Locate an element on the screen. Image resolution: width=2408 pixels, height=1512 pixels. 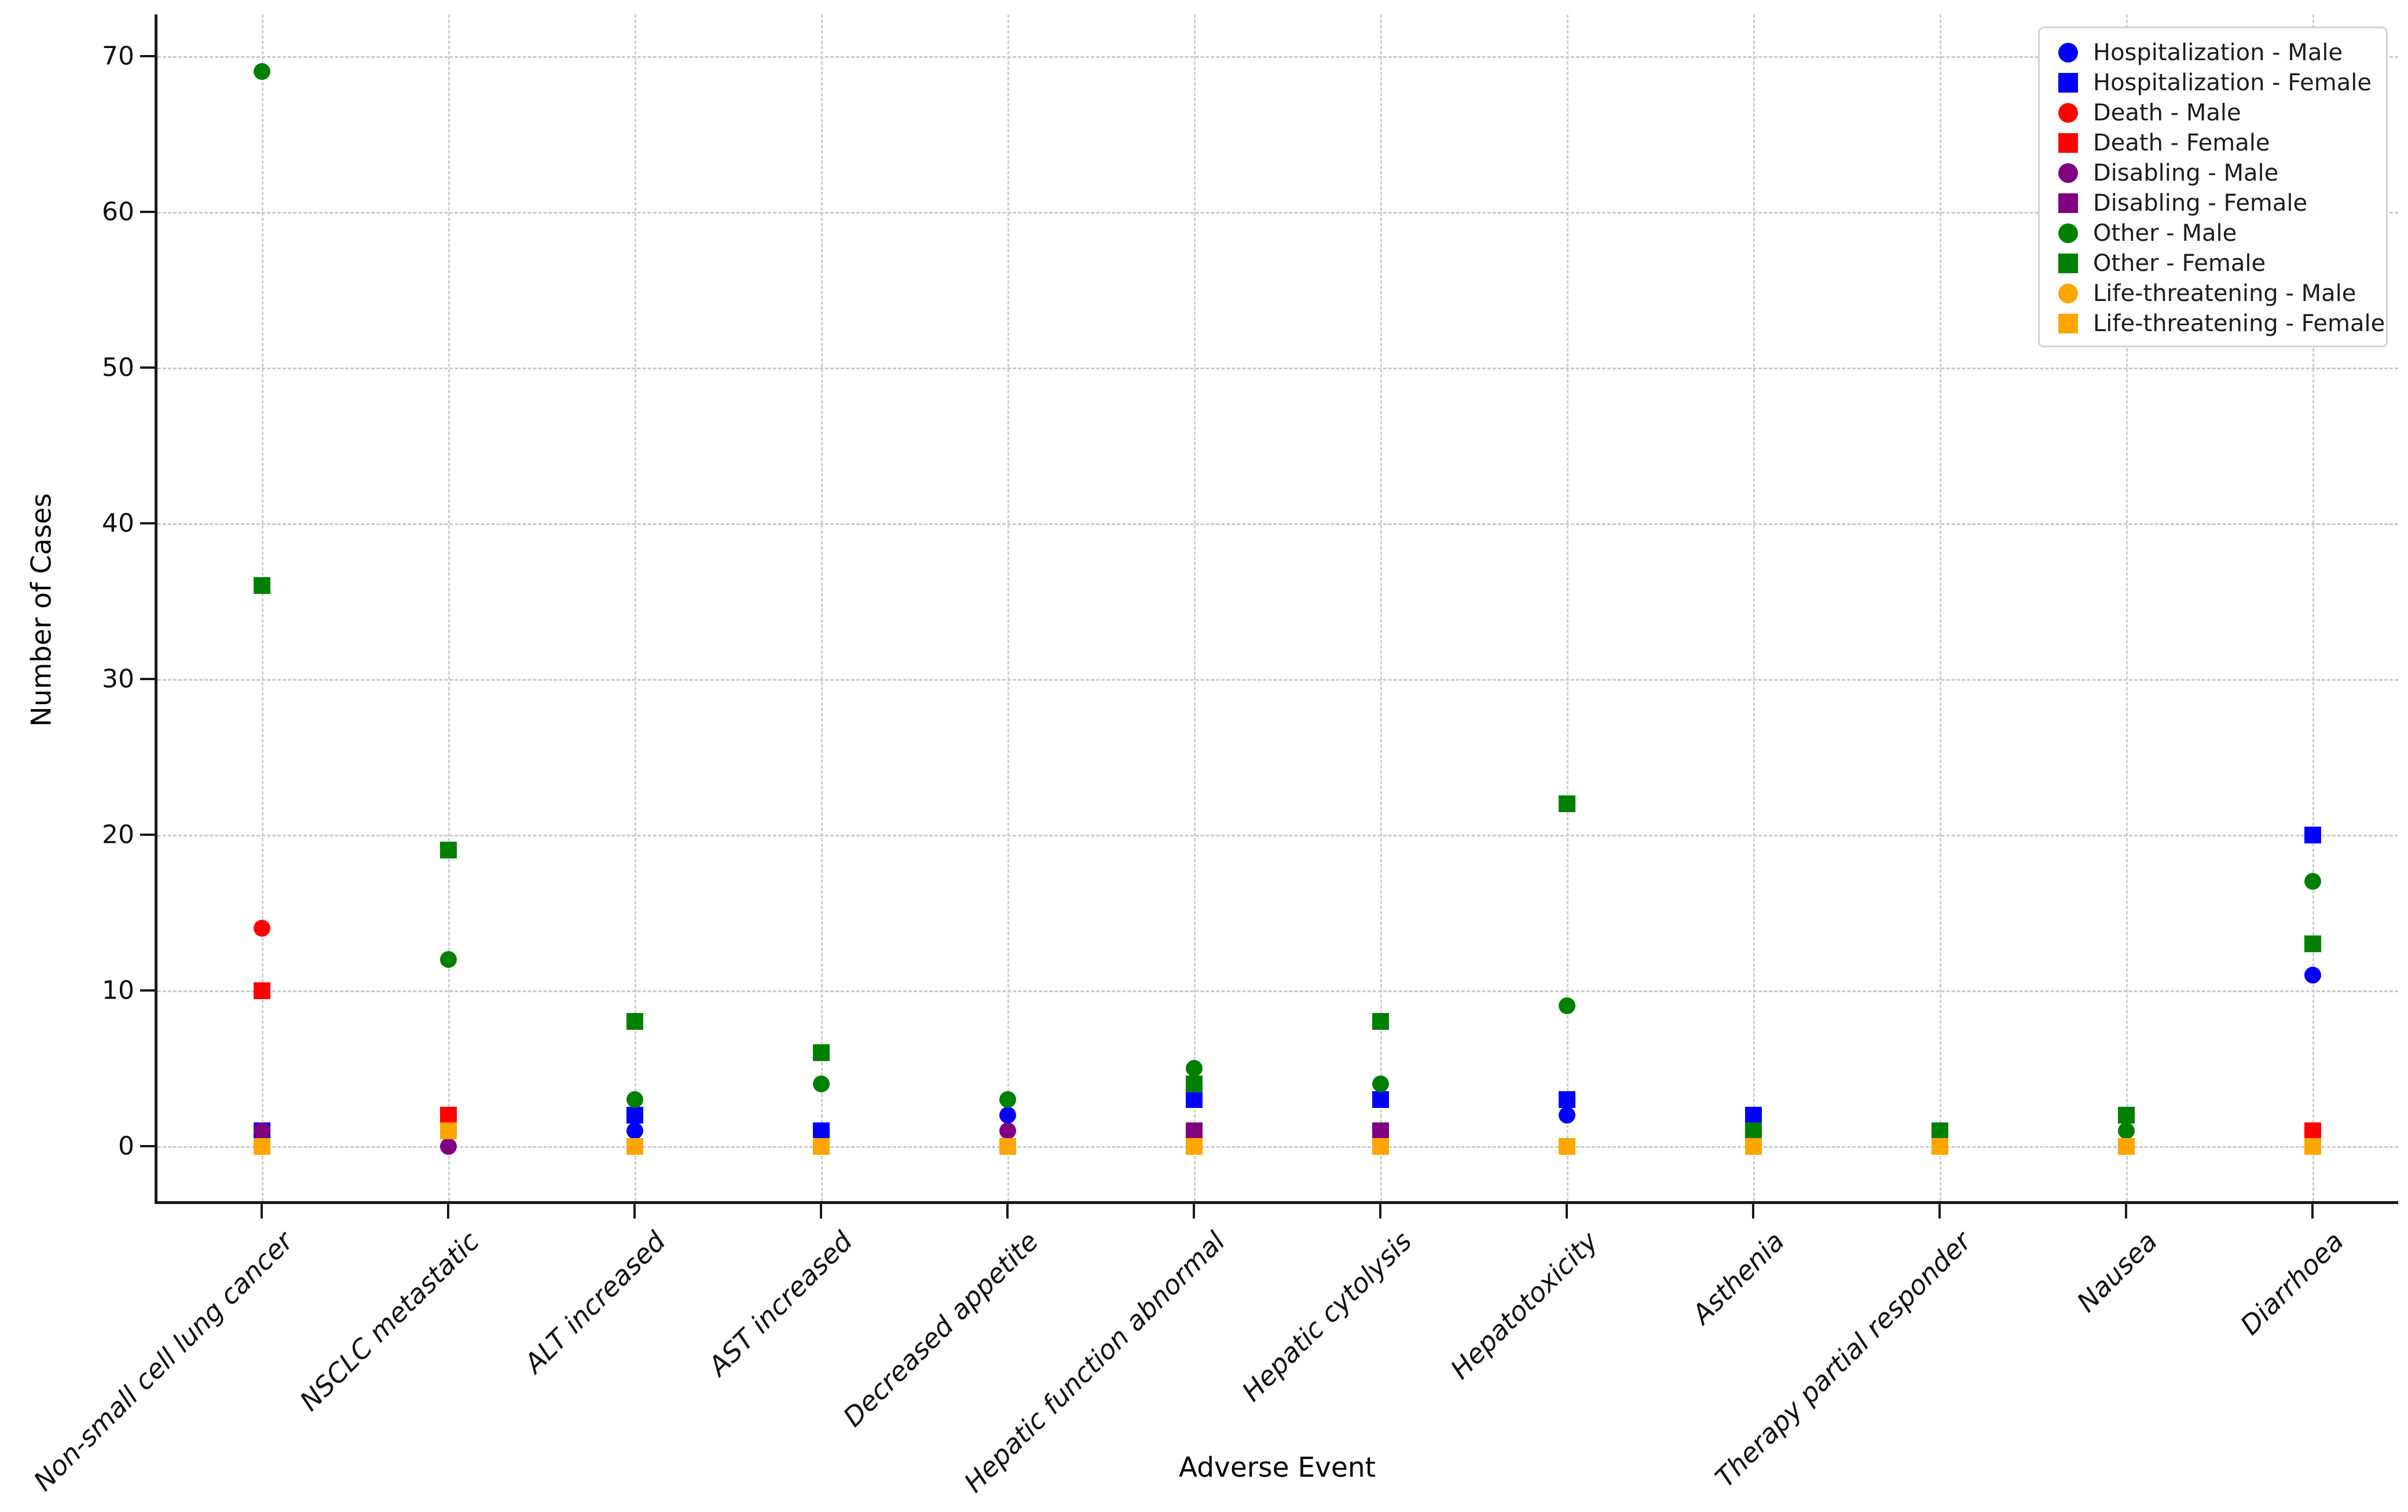
legend-label: Disabling - Female is located at coordinates (2200, 203).